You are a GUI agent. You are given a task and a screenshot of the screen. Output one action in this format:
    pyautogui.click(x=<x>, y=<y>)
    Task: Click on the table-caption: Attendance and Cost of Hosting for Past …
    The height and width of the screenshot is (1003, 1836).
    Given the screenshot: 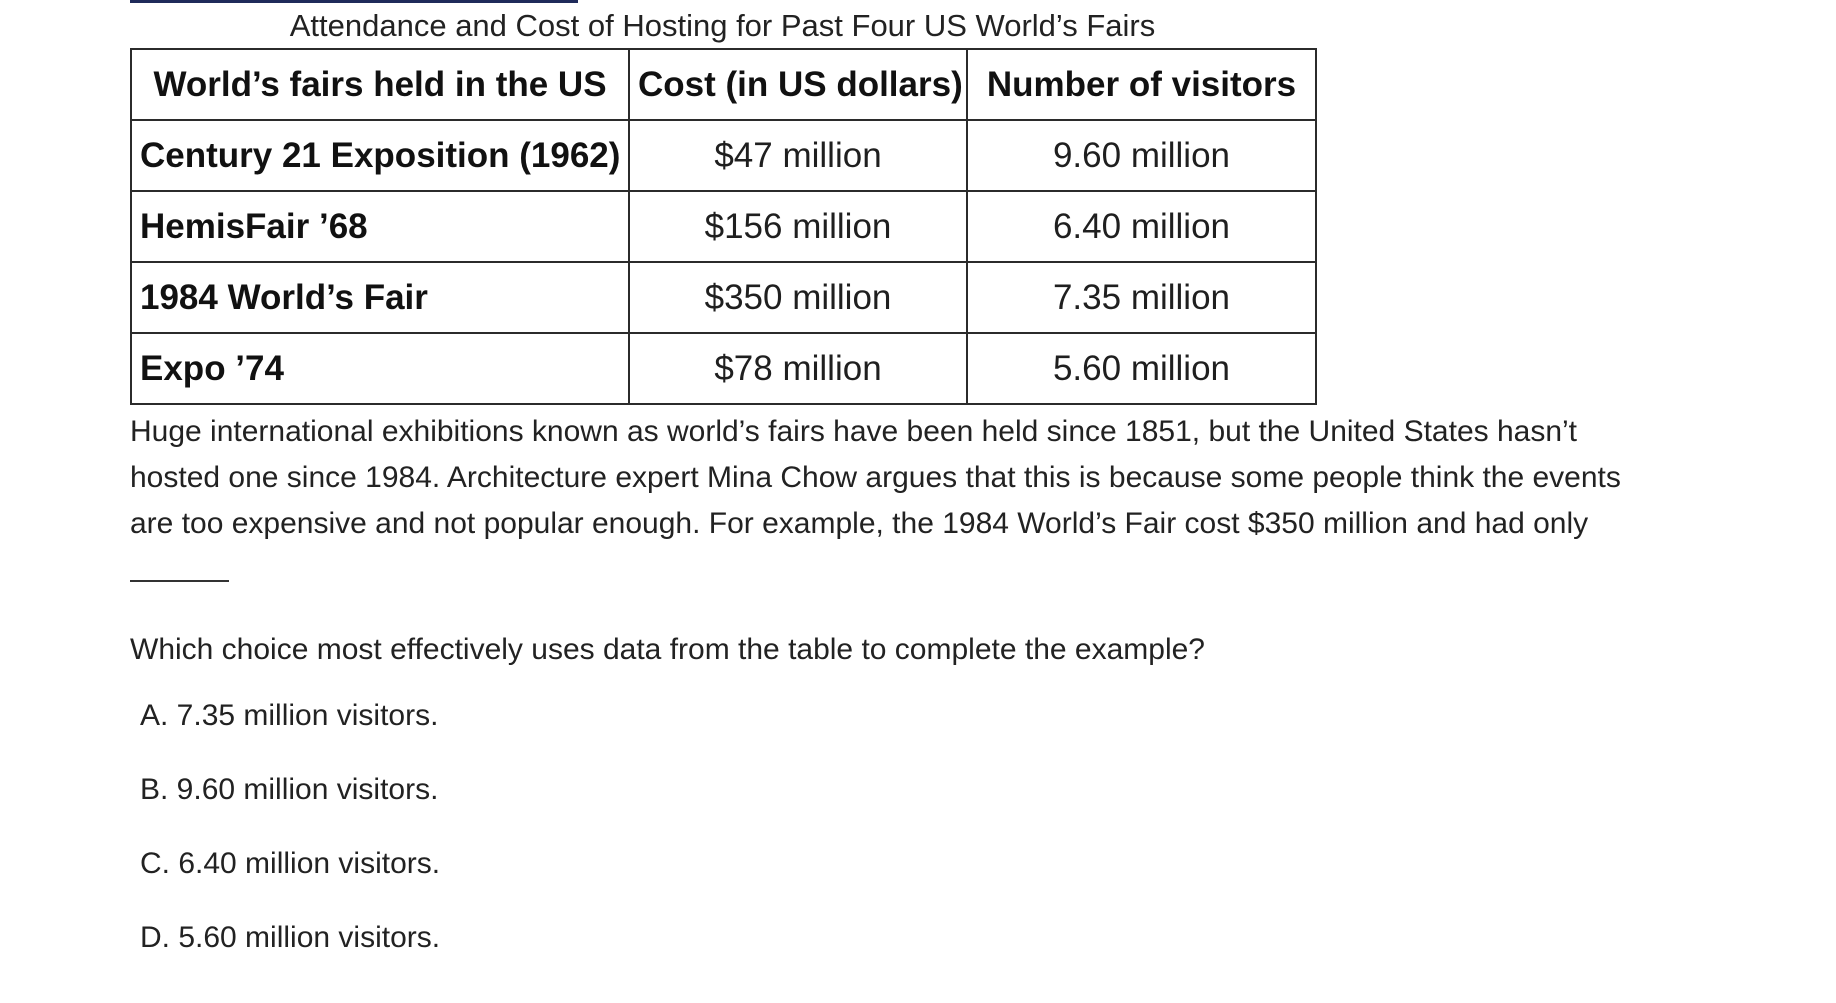 What is the action you would take?
    pyautogui.click(x=722, y=25)
    